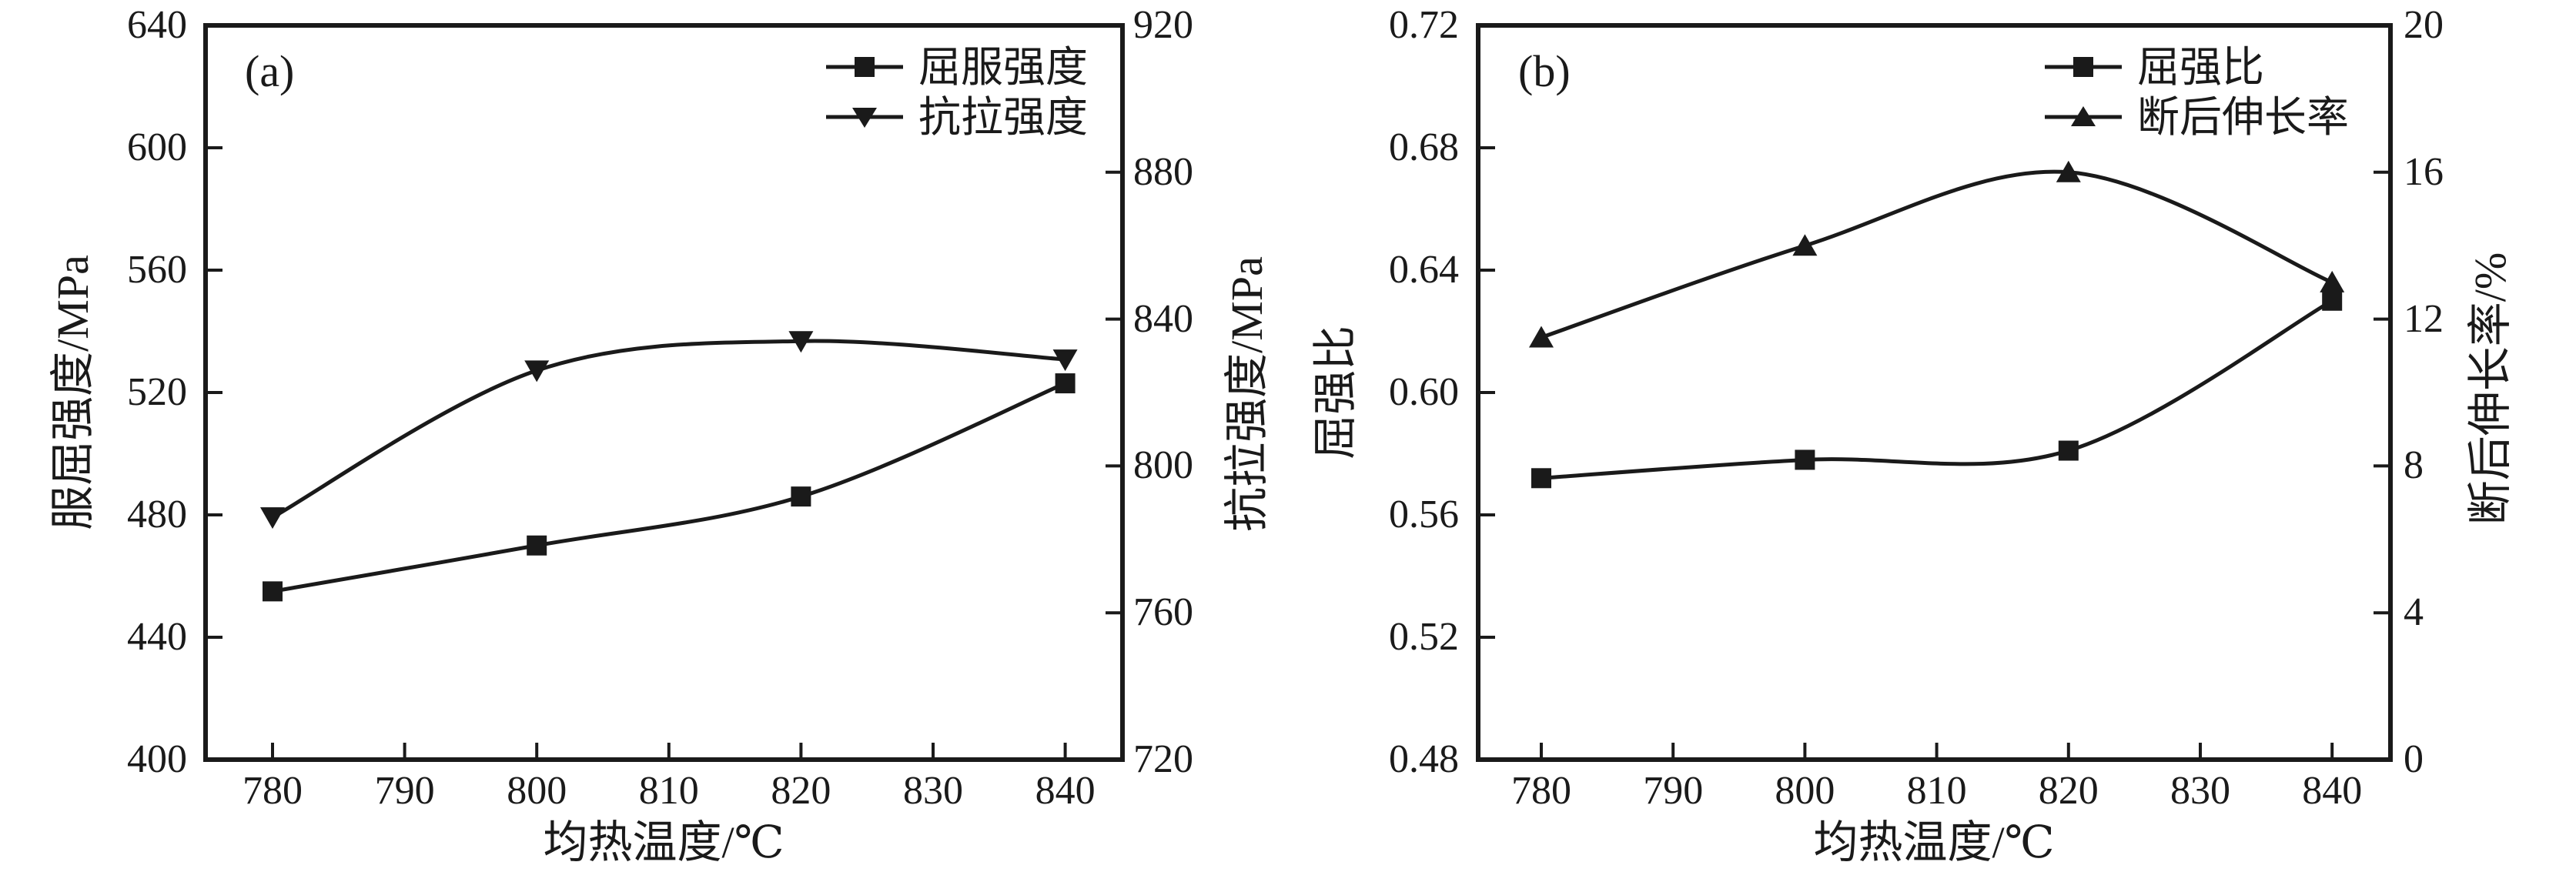  What do you see at coordinates (1424, 25) in the screenshot?
I see `chart-b-left-tick-label: 0.72` at bounding box center [1424, 25].